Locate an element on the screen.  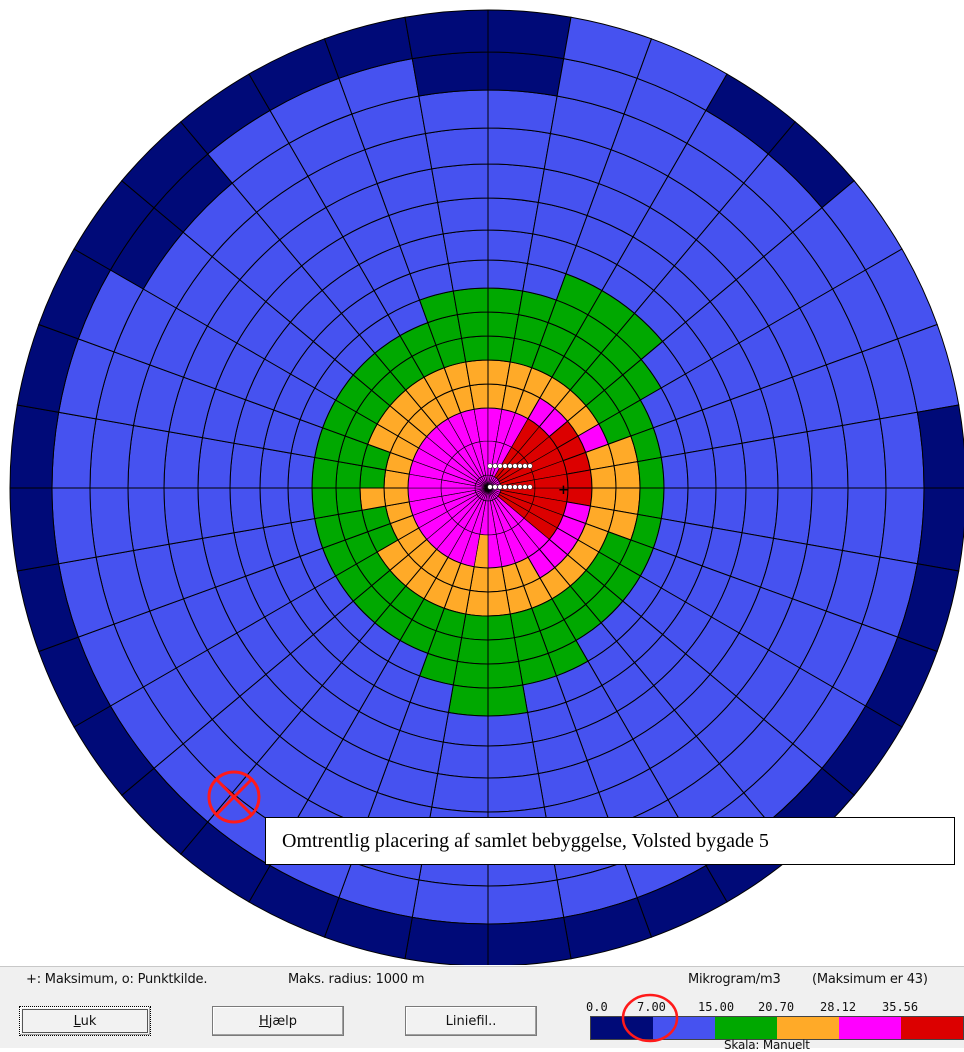
legend-tick-0: 0.0 is located at coordinates (597, 1007).